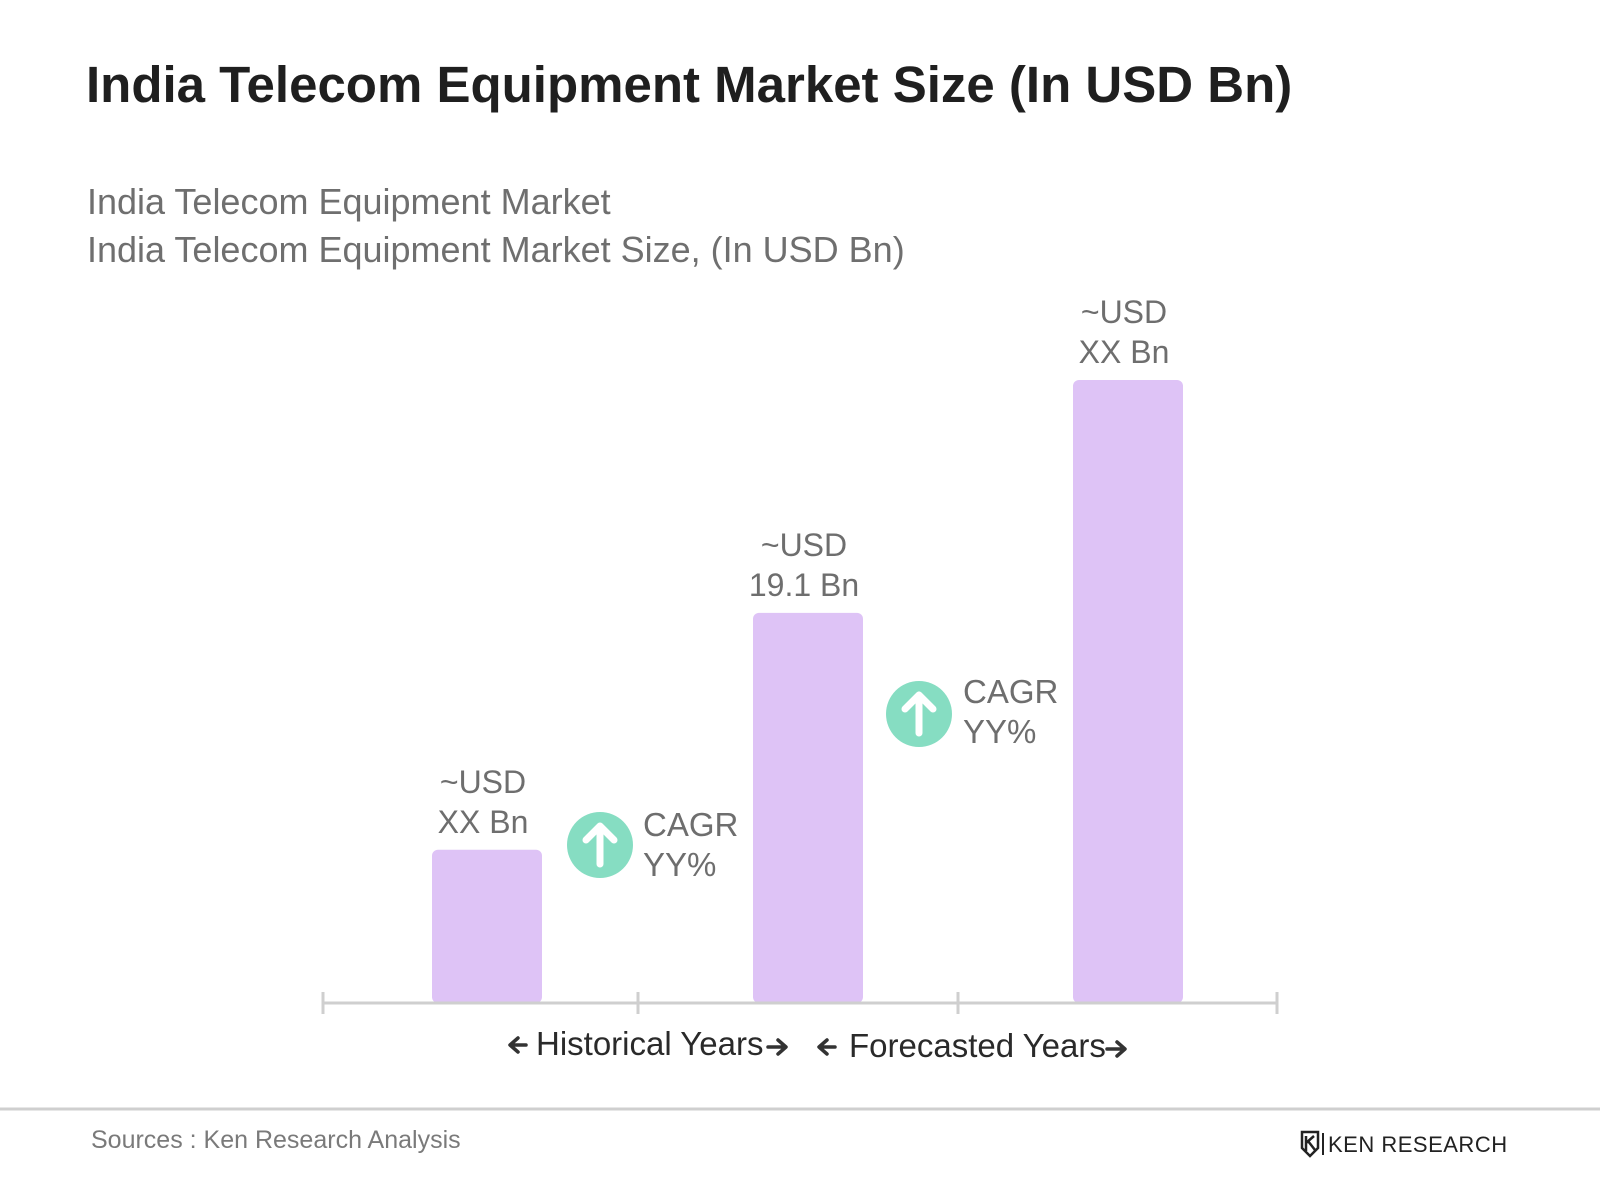 This screenshot has width=1600, height=1200. I want to click on period-historical: Historical Years, so click(648, 1043).